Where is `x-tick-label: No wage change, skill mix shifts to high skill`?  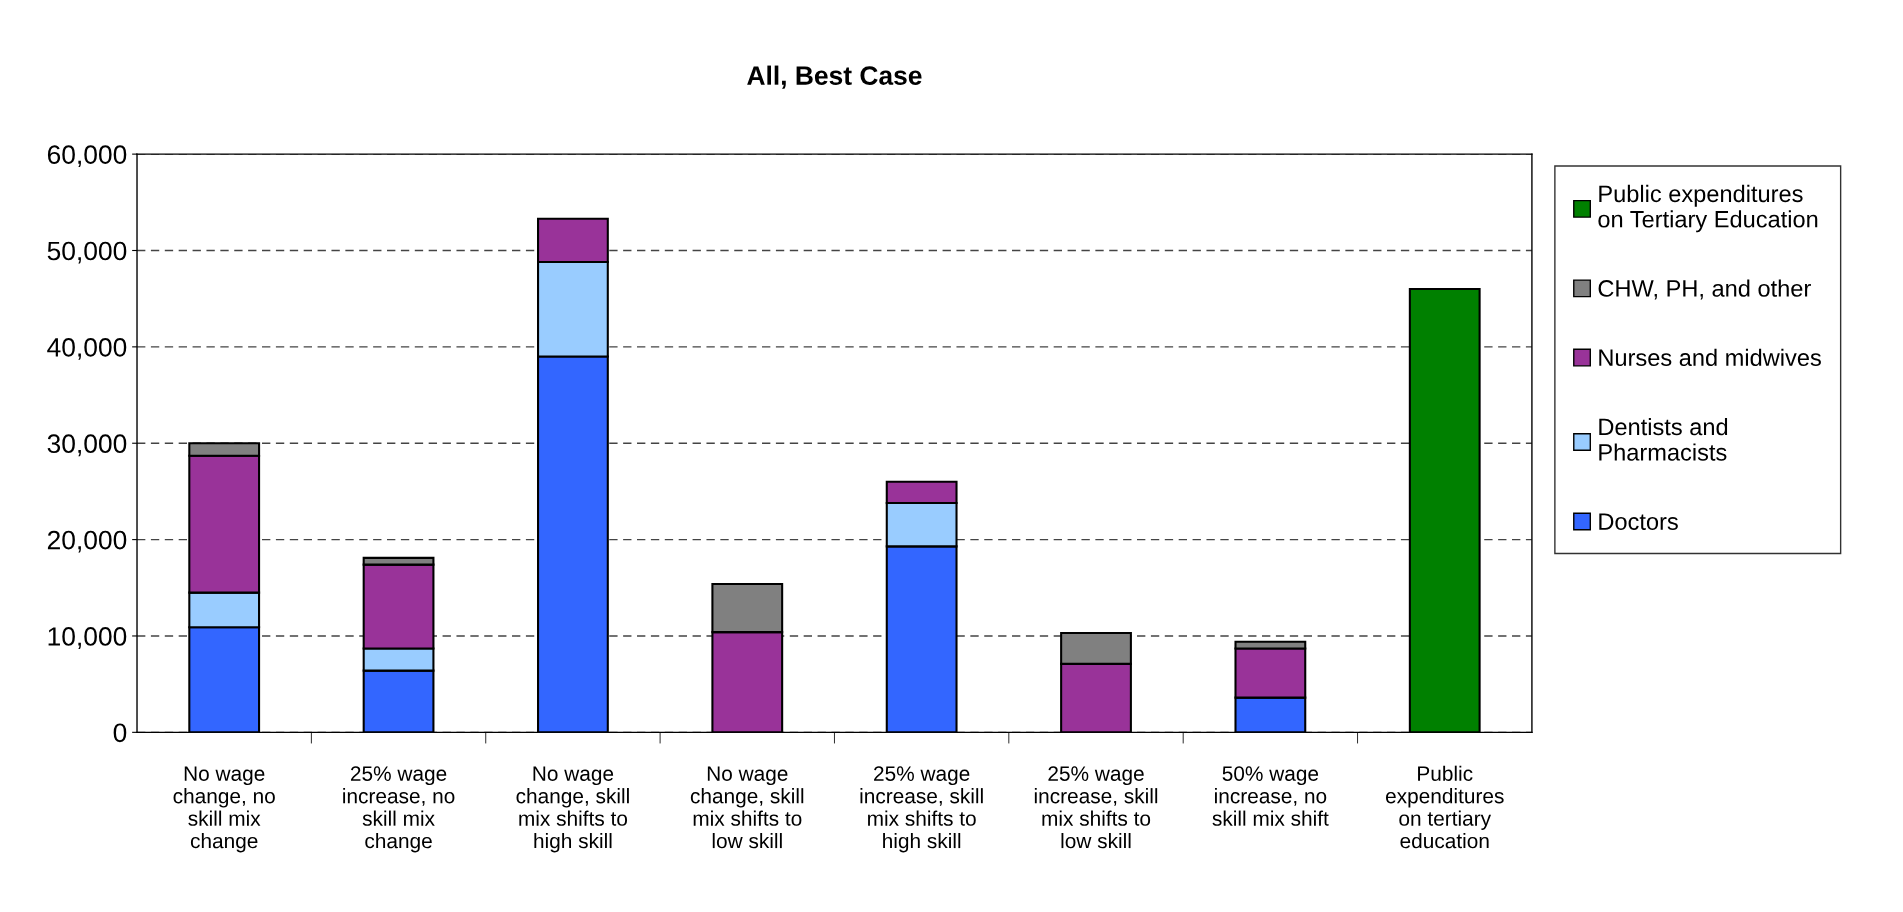
x-tick-label: No wage change, skill mix shifts to high skill is located at coordinates (572, 809).